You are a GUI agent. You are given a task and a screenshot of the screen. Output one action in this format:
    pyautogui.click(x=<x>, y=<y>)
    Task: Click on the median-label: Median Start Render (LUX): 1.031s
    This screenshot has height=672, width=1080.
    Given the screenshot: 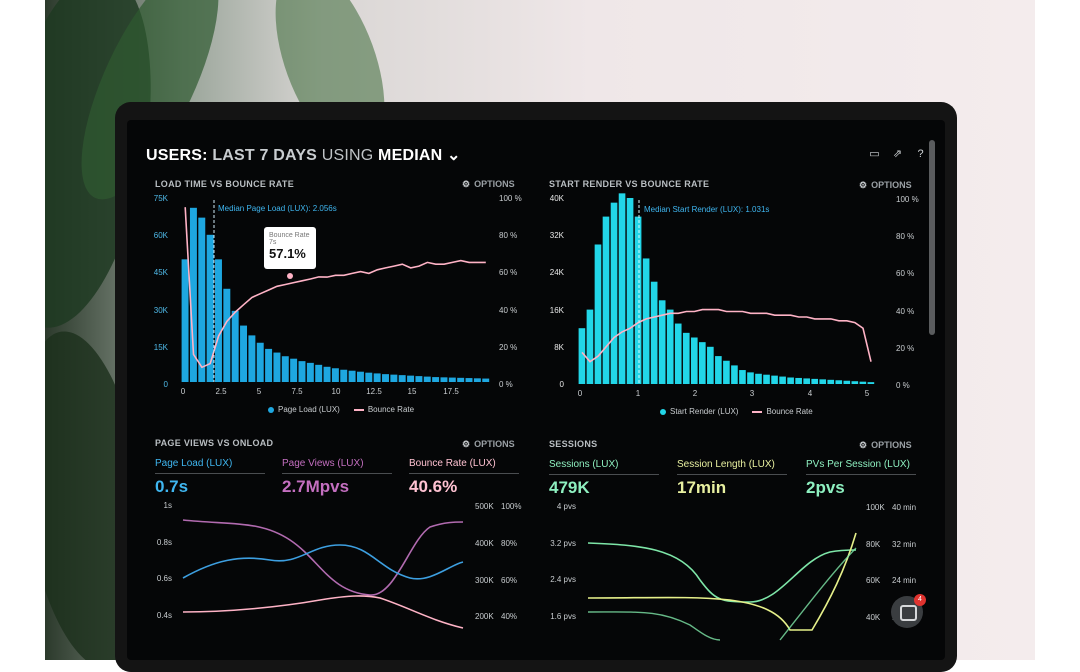 What is the action you would take?
    pyautogui.click(x=707, y=209)
    